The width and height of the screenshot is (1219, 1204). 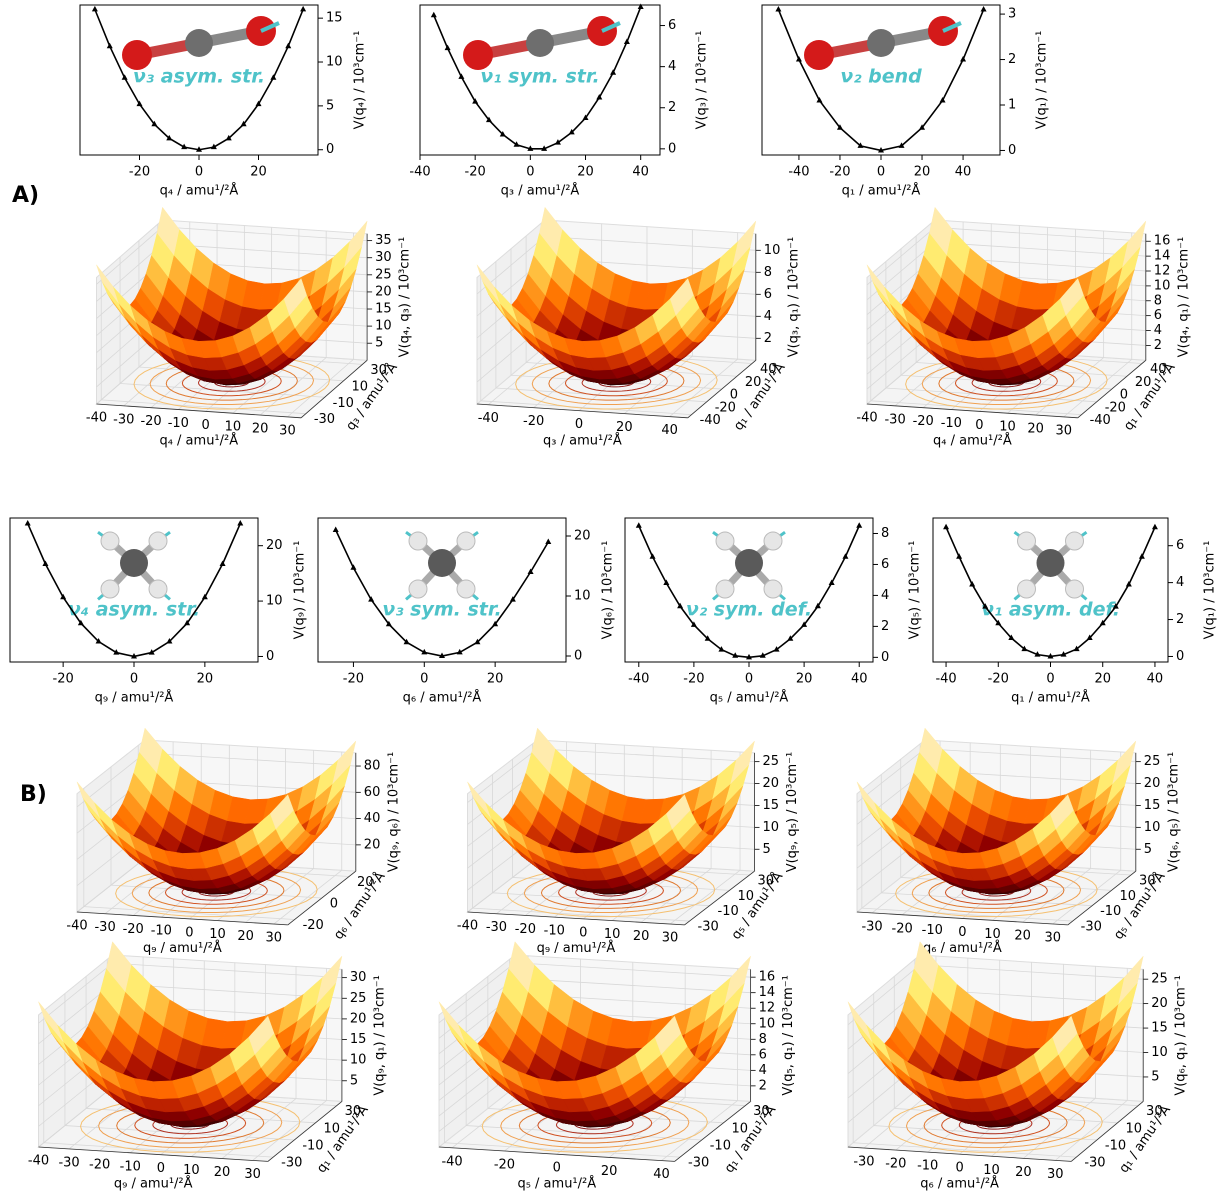 I want to click on anno: ν₃ sym. str., so click(x=441, y=610).